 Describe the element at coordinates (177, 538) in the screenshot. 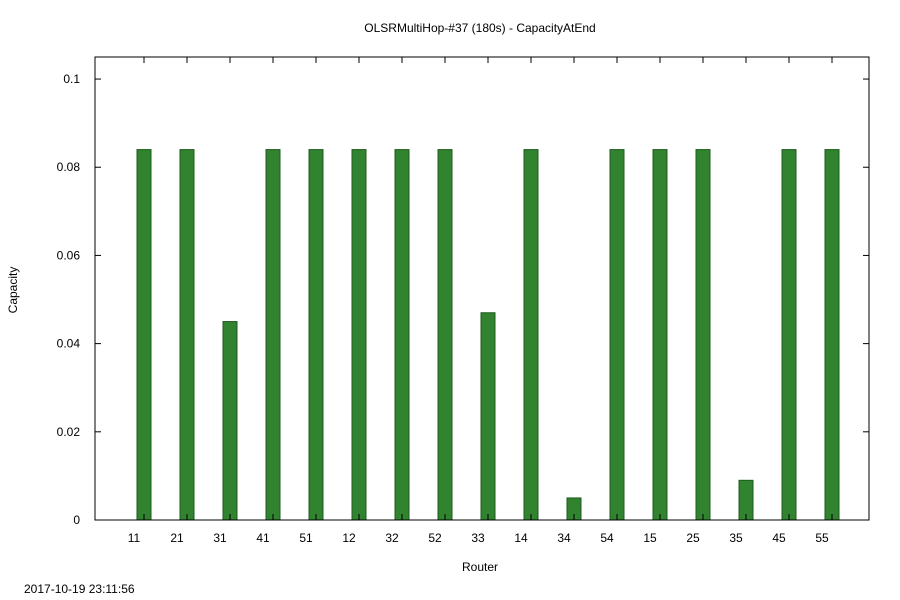

I see `x-tick-label: 21` at that location.